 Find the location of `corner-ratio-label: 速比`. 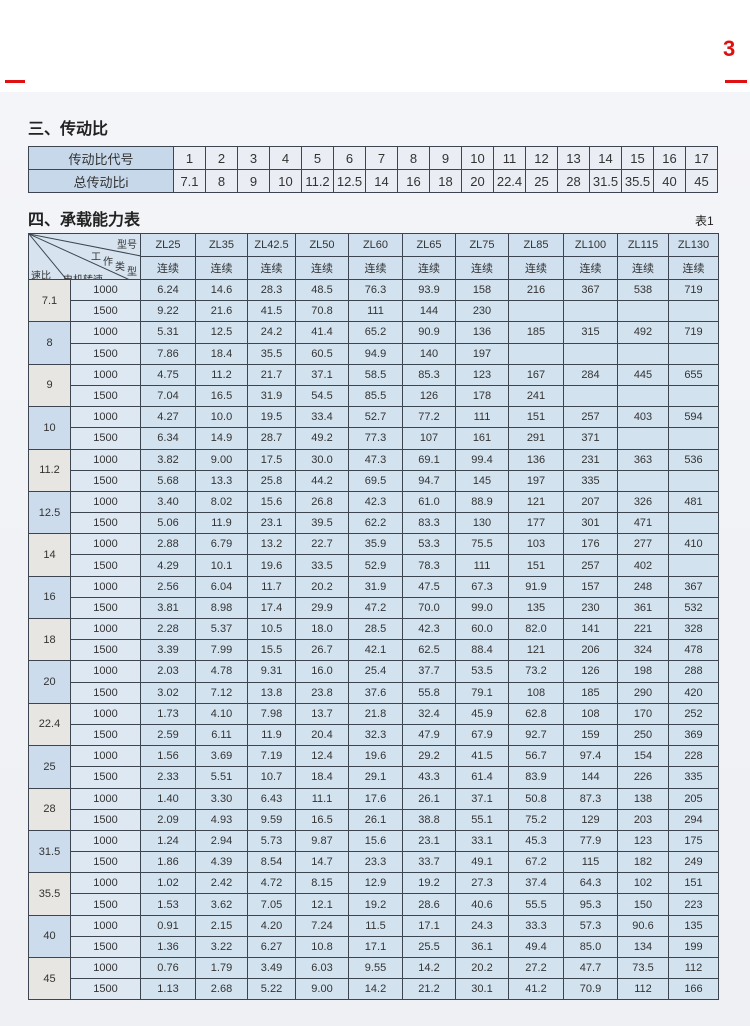

corner-ratio-label: 速比 is located at coordinates (41, 275).